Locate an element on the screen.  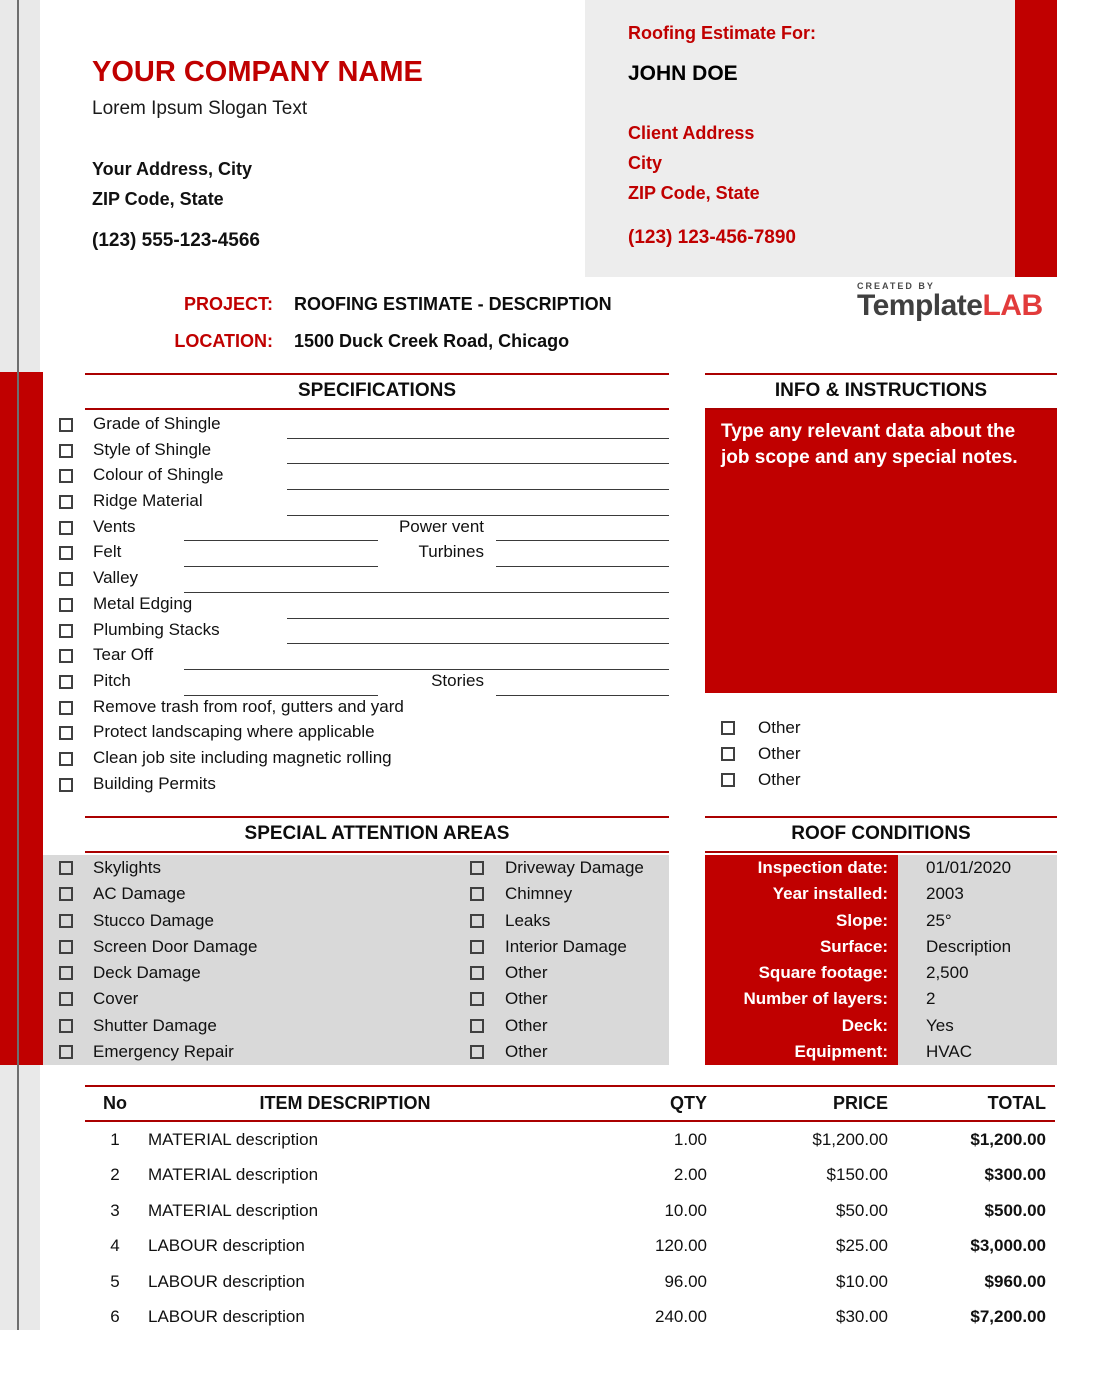
roof-condition-row: Square footage: 2,500 is located at coordinates (881, 973).